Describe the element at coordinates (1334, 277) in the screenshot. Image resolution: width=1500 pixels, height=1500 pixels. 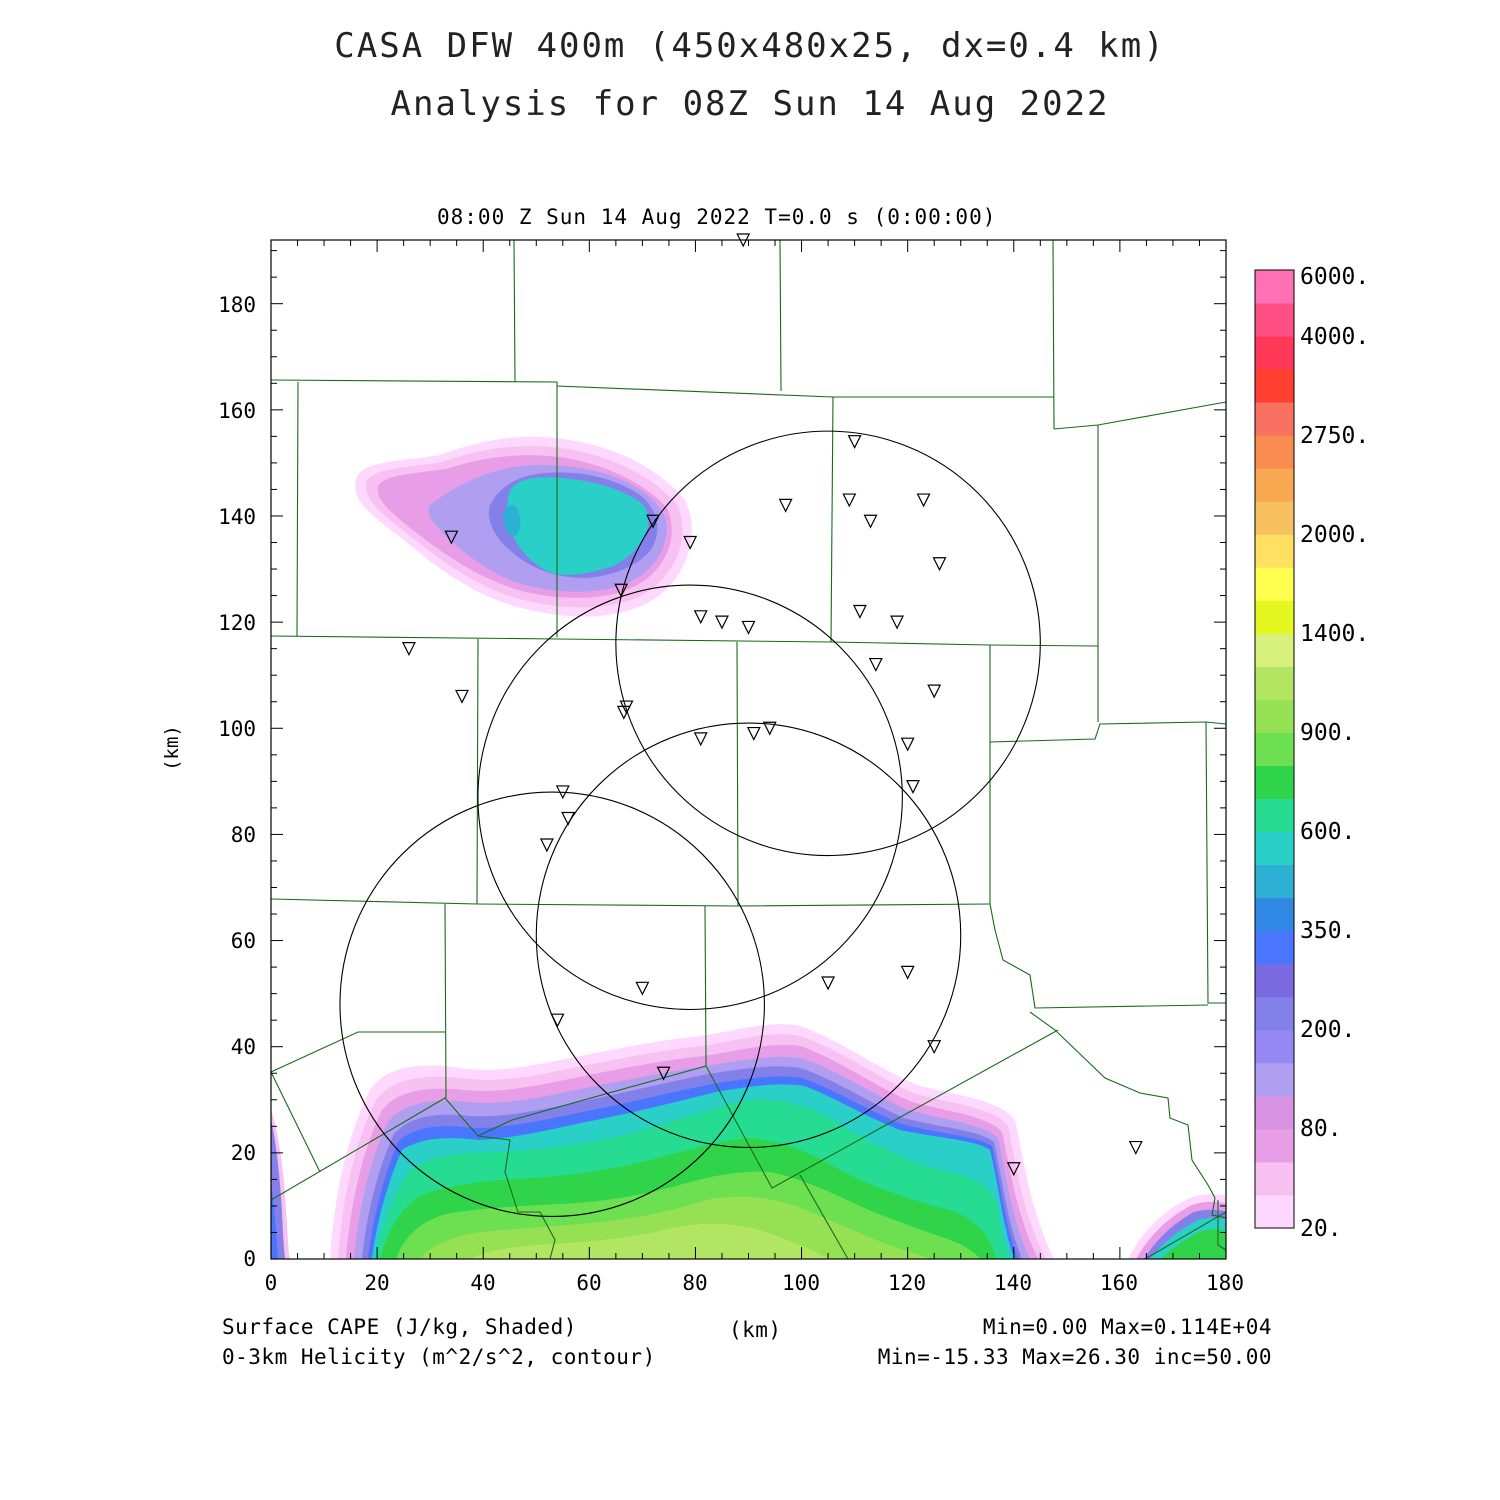
I see `colorbar-label: 6000.` at that location.